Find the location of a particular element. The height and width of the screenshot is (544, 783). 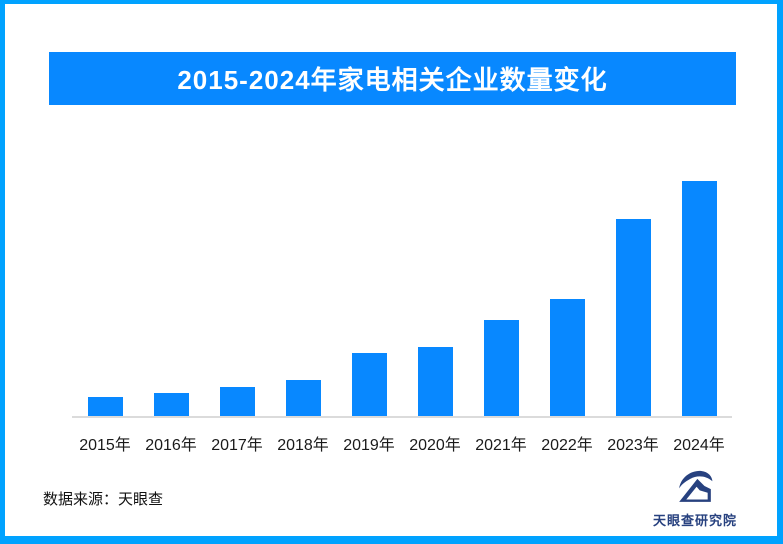

bar-2022年 is located at coordinates (567, 358).